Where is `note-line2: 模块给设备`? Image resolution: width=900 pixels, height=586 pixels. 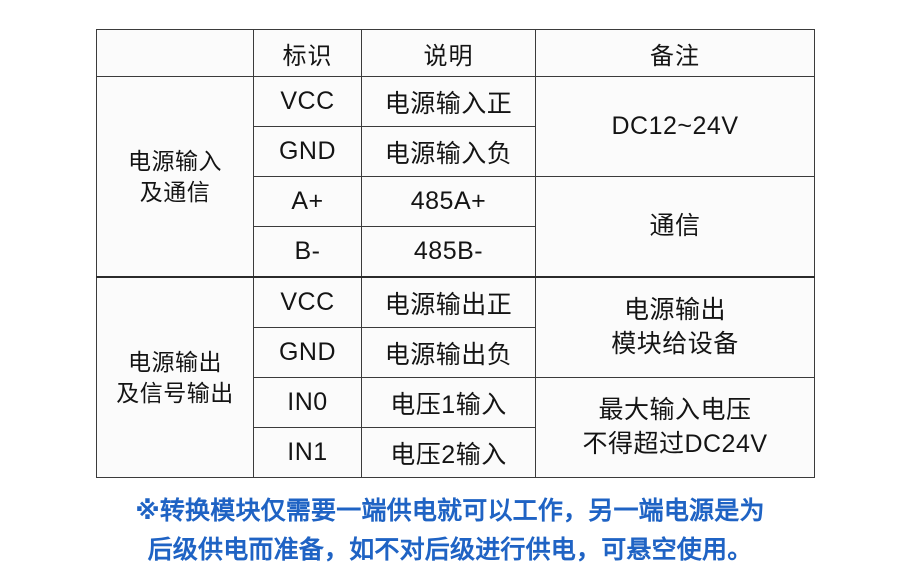 note-line2: 模块给设备 is located at coordinates (675, 343).